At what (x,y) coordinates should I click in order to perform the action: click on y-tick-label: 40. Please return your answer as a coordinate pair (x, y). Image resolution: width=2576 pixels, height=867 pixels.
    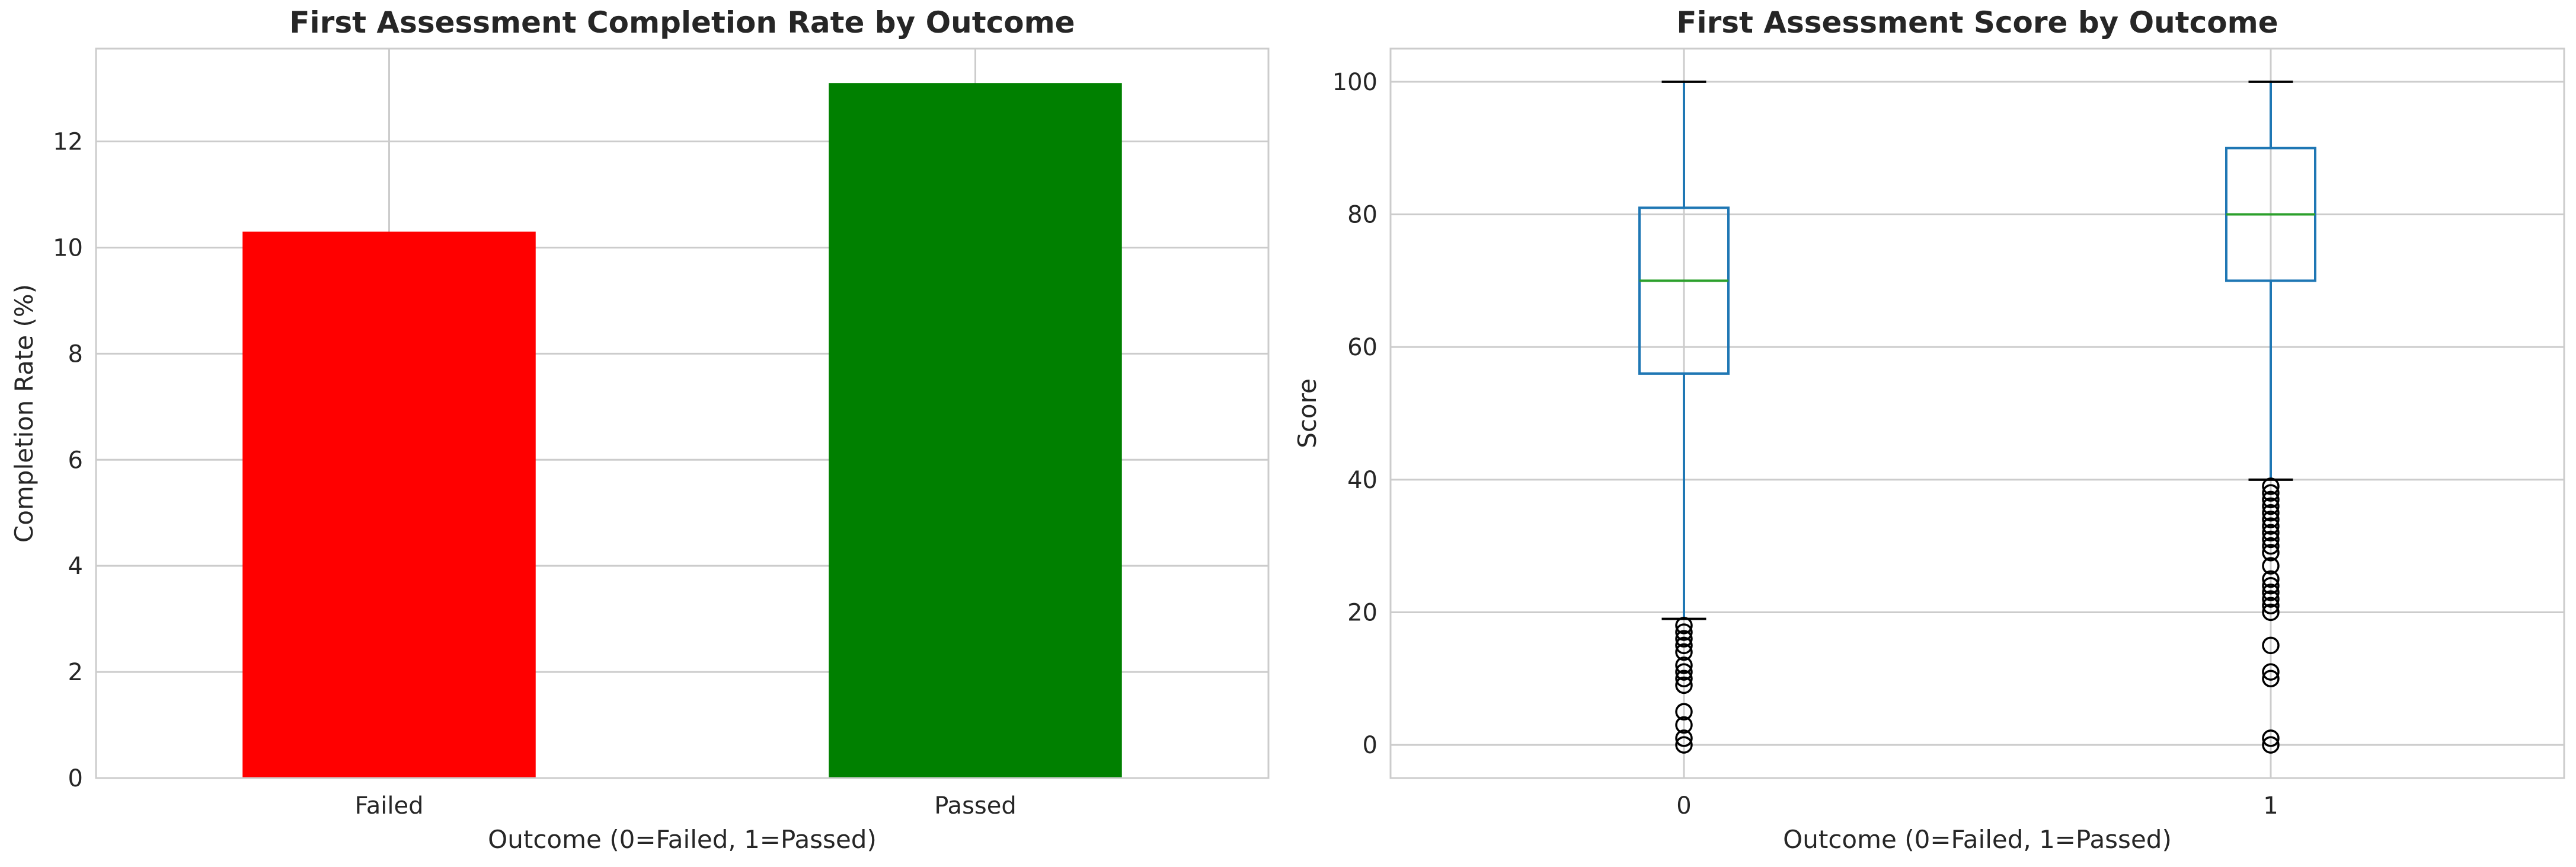
    Looking at the image, I should click on (1362, 481).